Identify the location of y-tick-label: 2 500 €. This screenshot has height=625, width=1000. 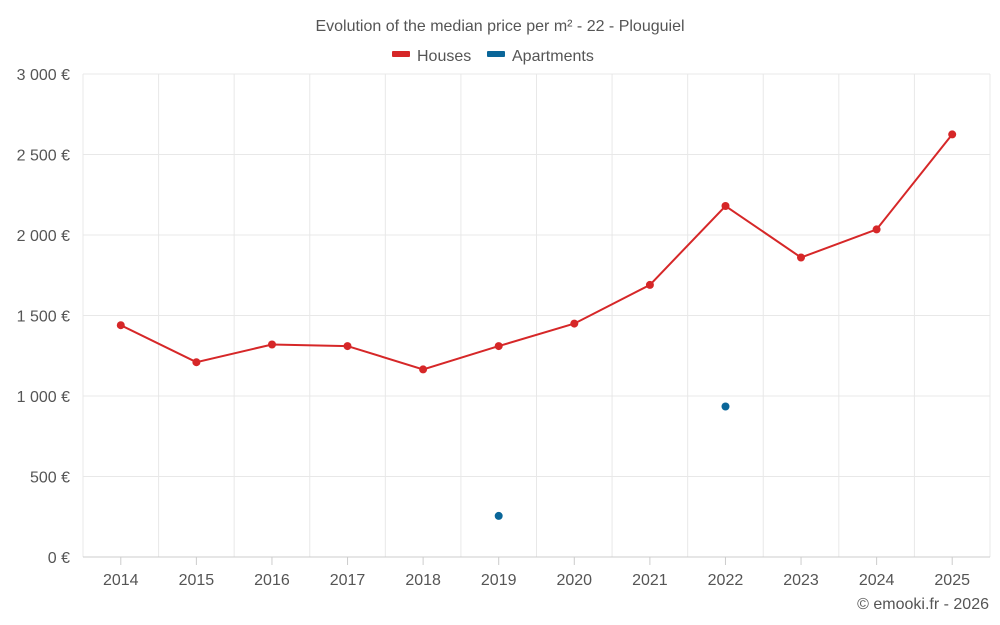
(43, 156).